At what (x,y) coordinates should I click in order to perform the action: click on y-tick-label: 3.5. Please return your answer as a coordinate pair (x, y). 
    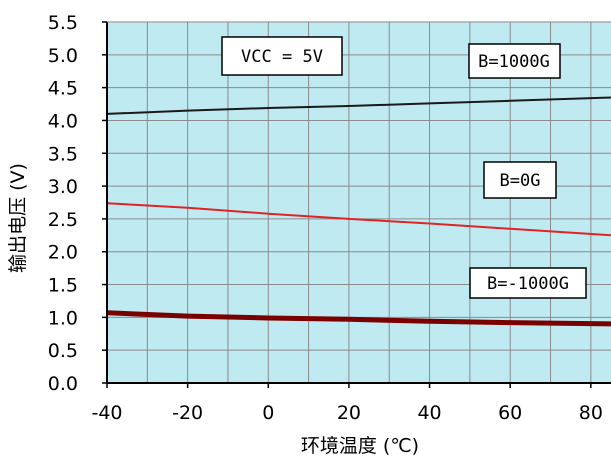
    Looking at the image, I should click on (63, 154).